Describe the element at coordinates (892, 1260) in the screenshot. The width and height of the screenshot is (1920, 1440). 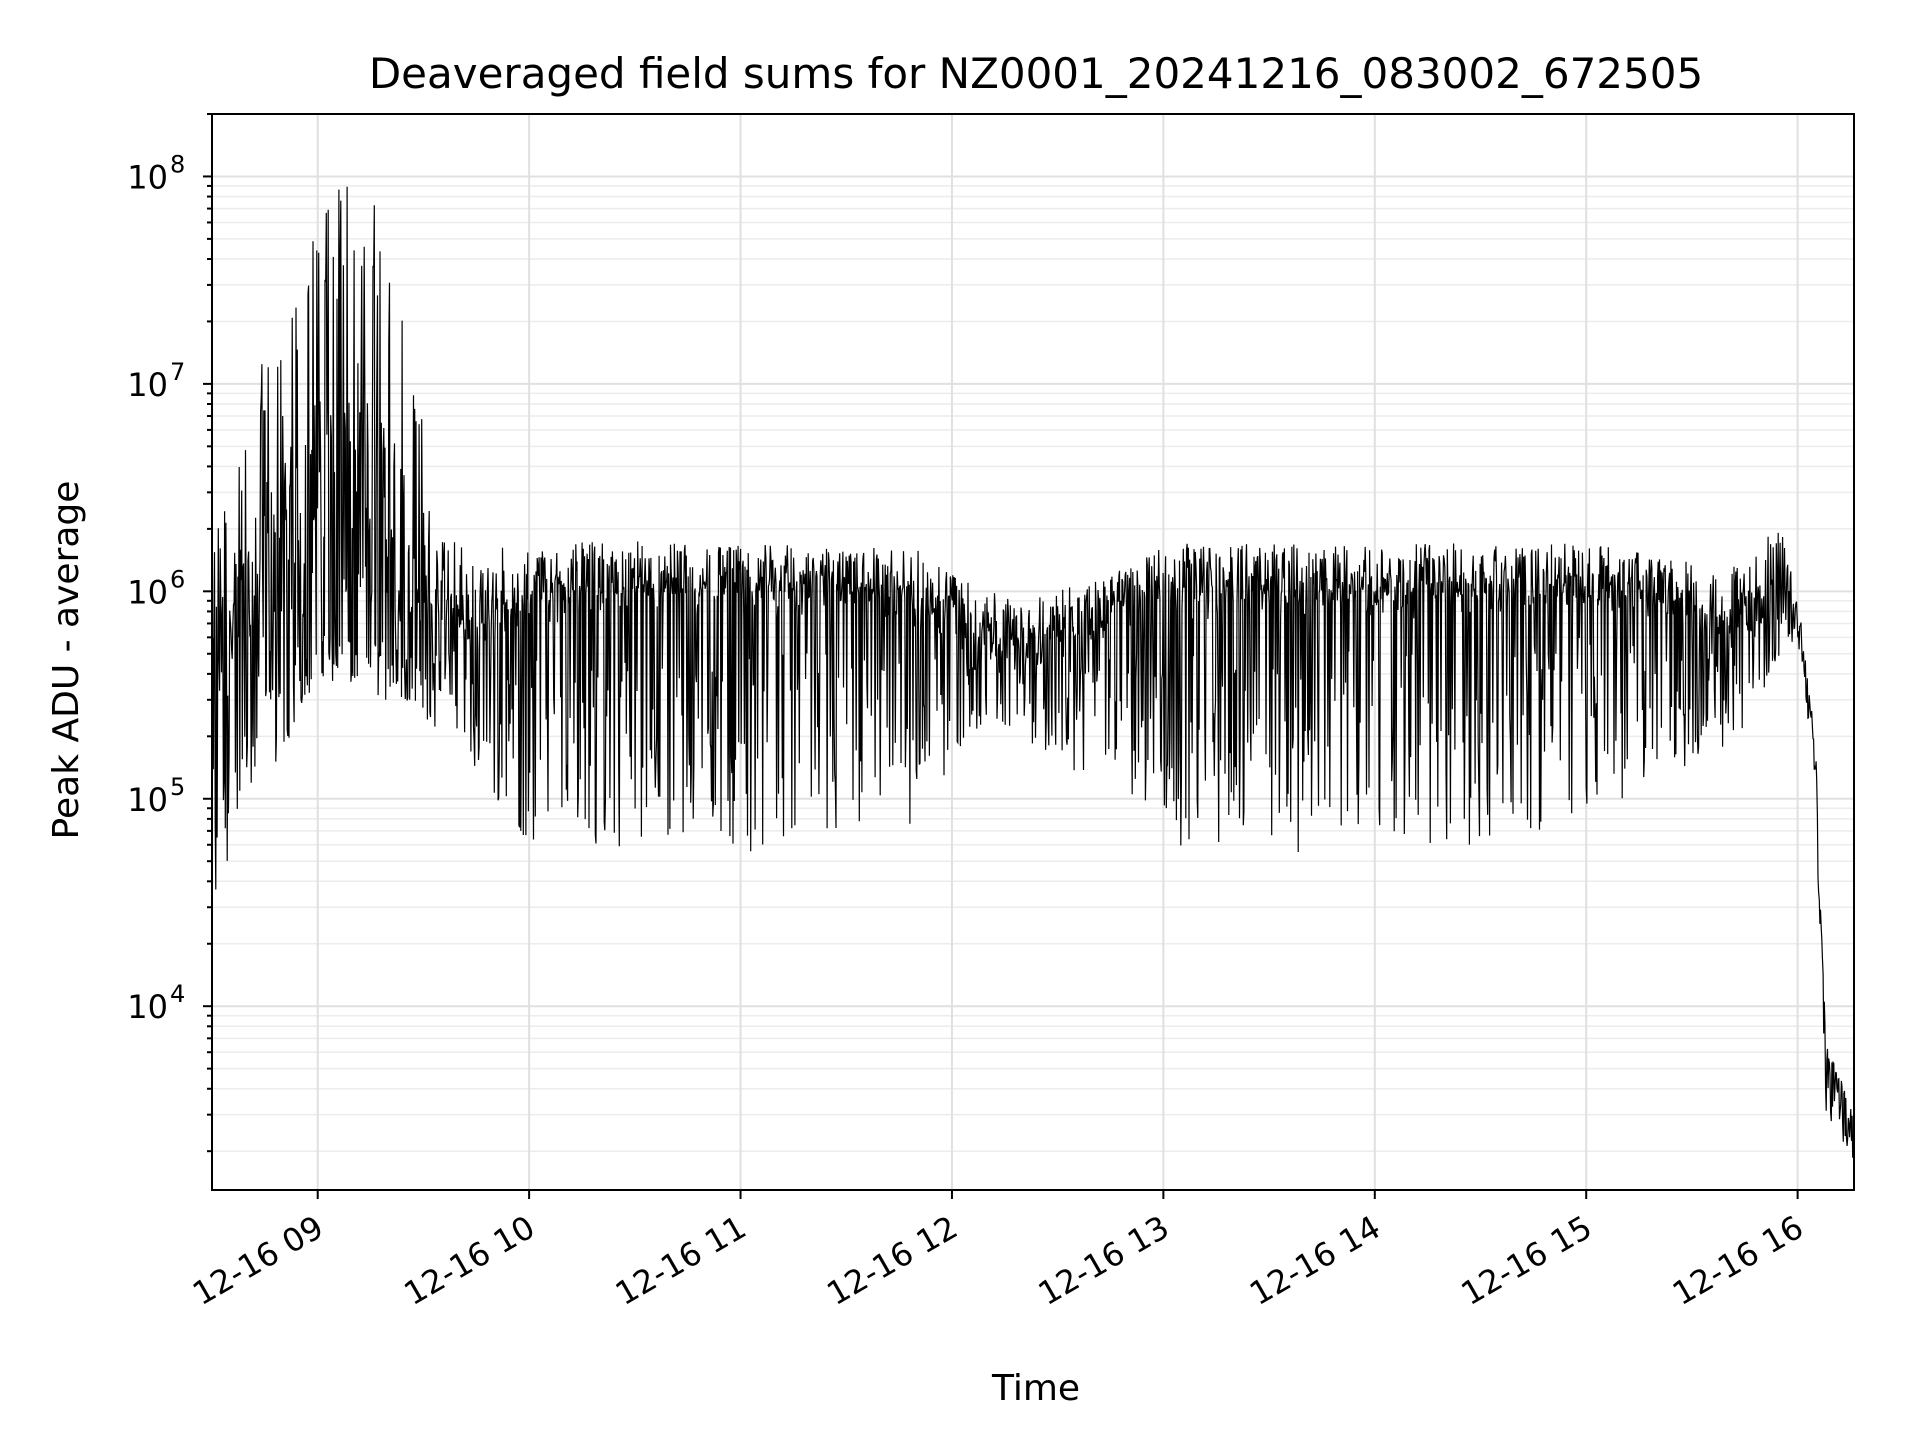
I see `x-tick-label: 12-16 12` at that location.